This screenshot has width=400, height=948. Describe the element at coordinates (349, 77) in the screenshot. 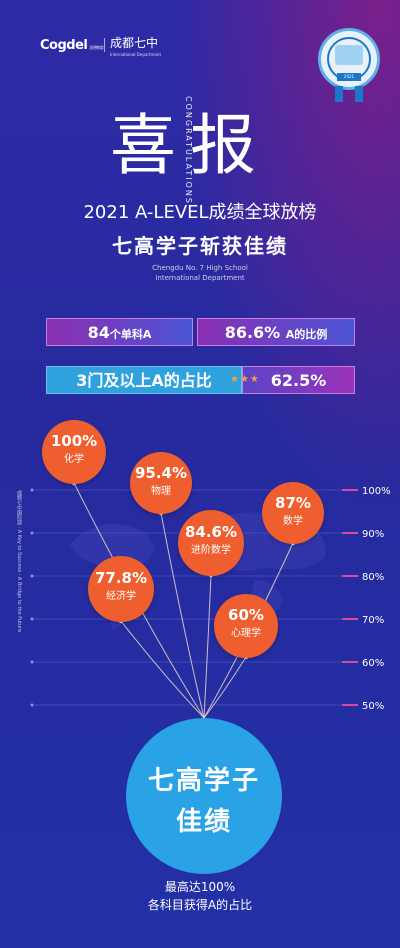

I see `badge-year: 2021` at that location.